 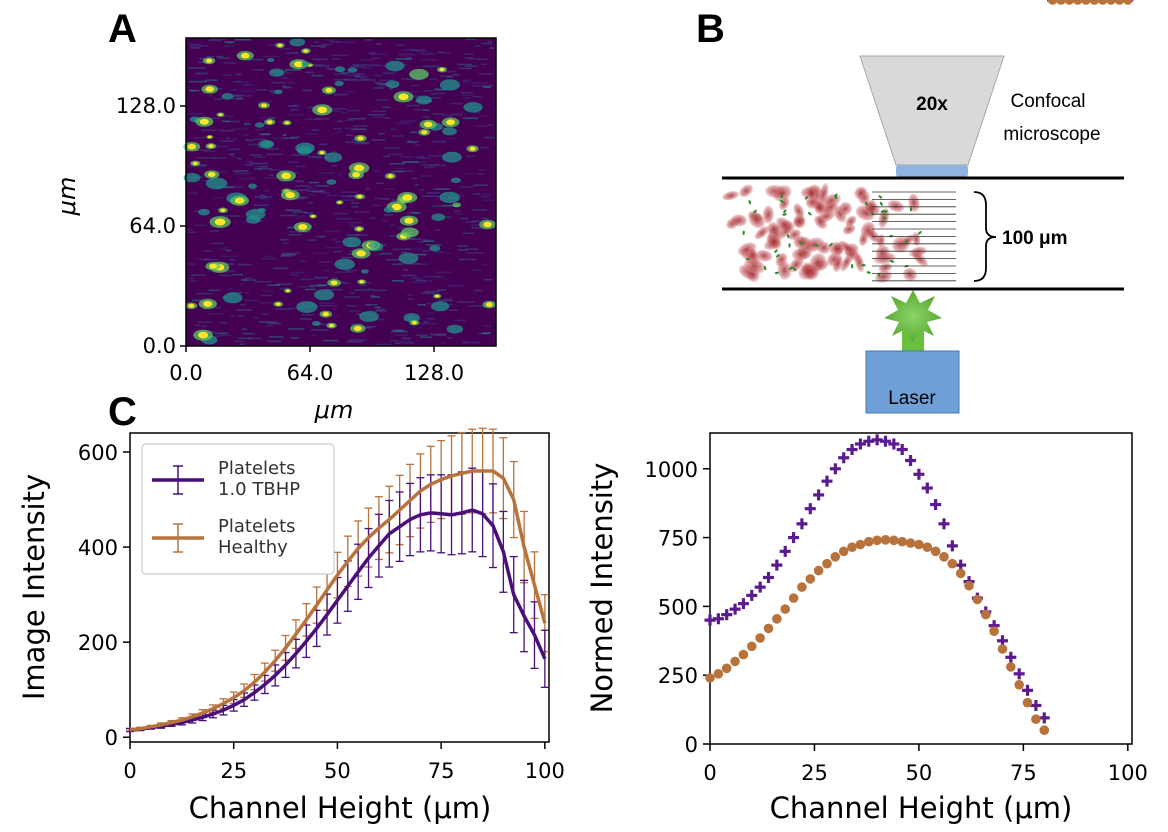 I want to click on right-yaxis-label: Normed Intensity, so click(x=602, y=588).